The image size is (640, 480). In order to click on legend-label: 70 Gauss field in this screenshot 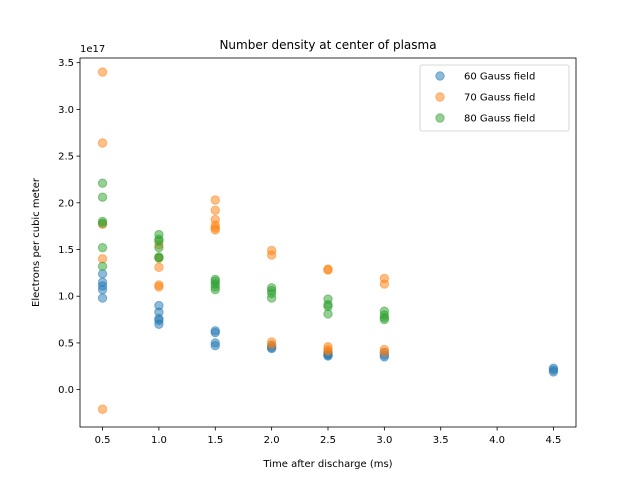, I will do `click(499, 98)`.